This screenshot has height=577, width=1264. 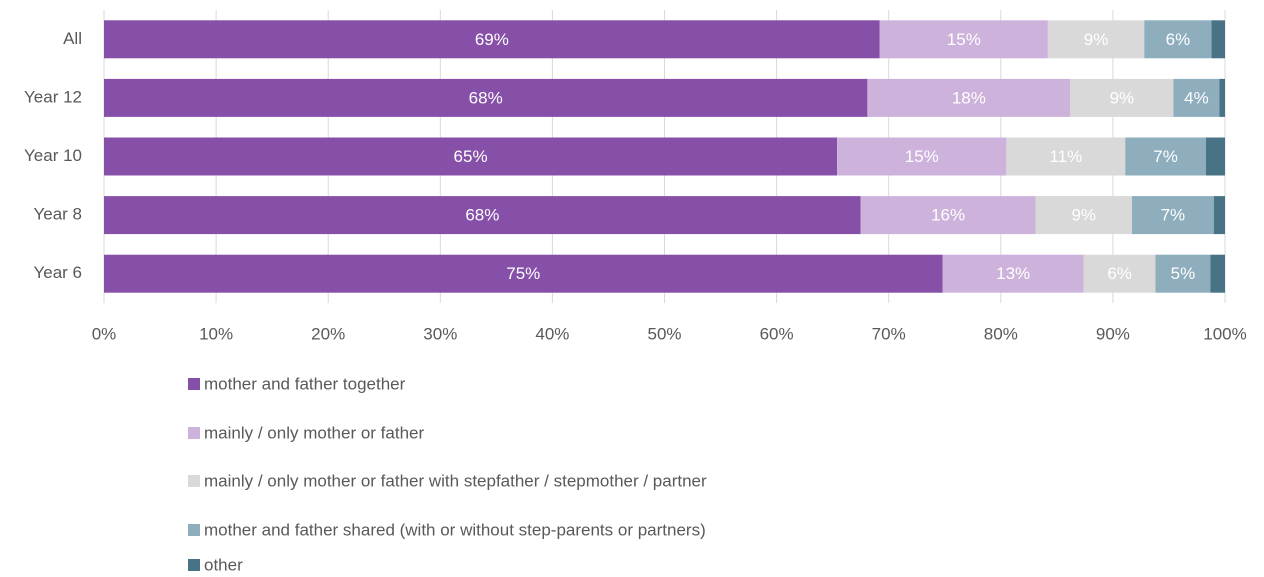 What do you see at coordinates (664, 333) in the screenshot?
I see `x-tick-label: 50%` at bounding box center [664, 333].